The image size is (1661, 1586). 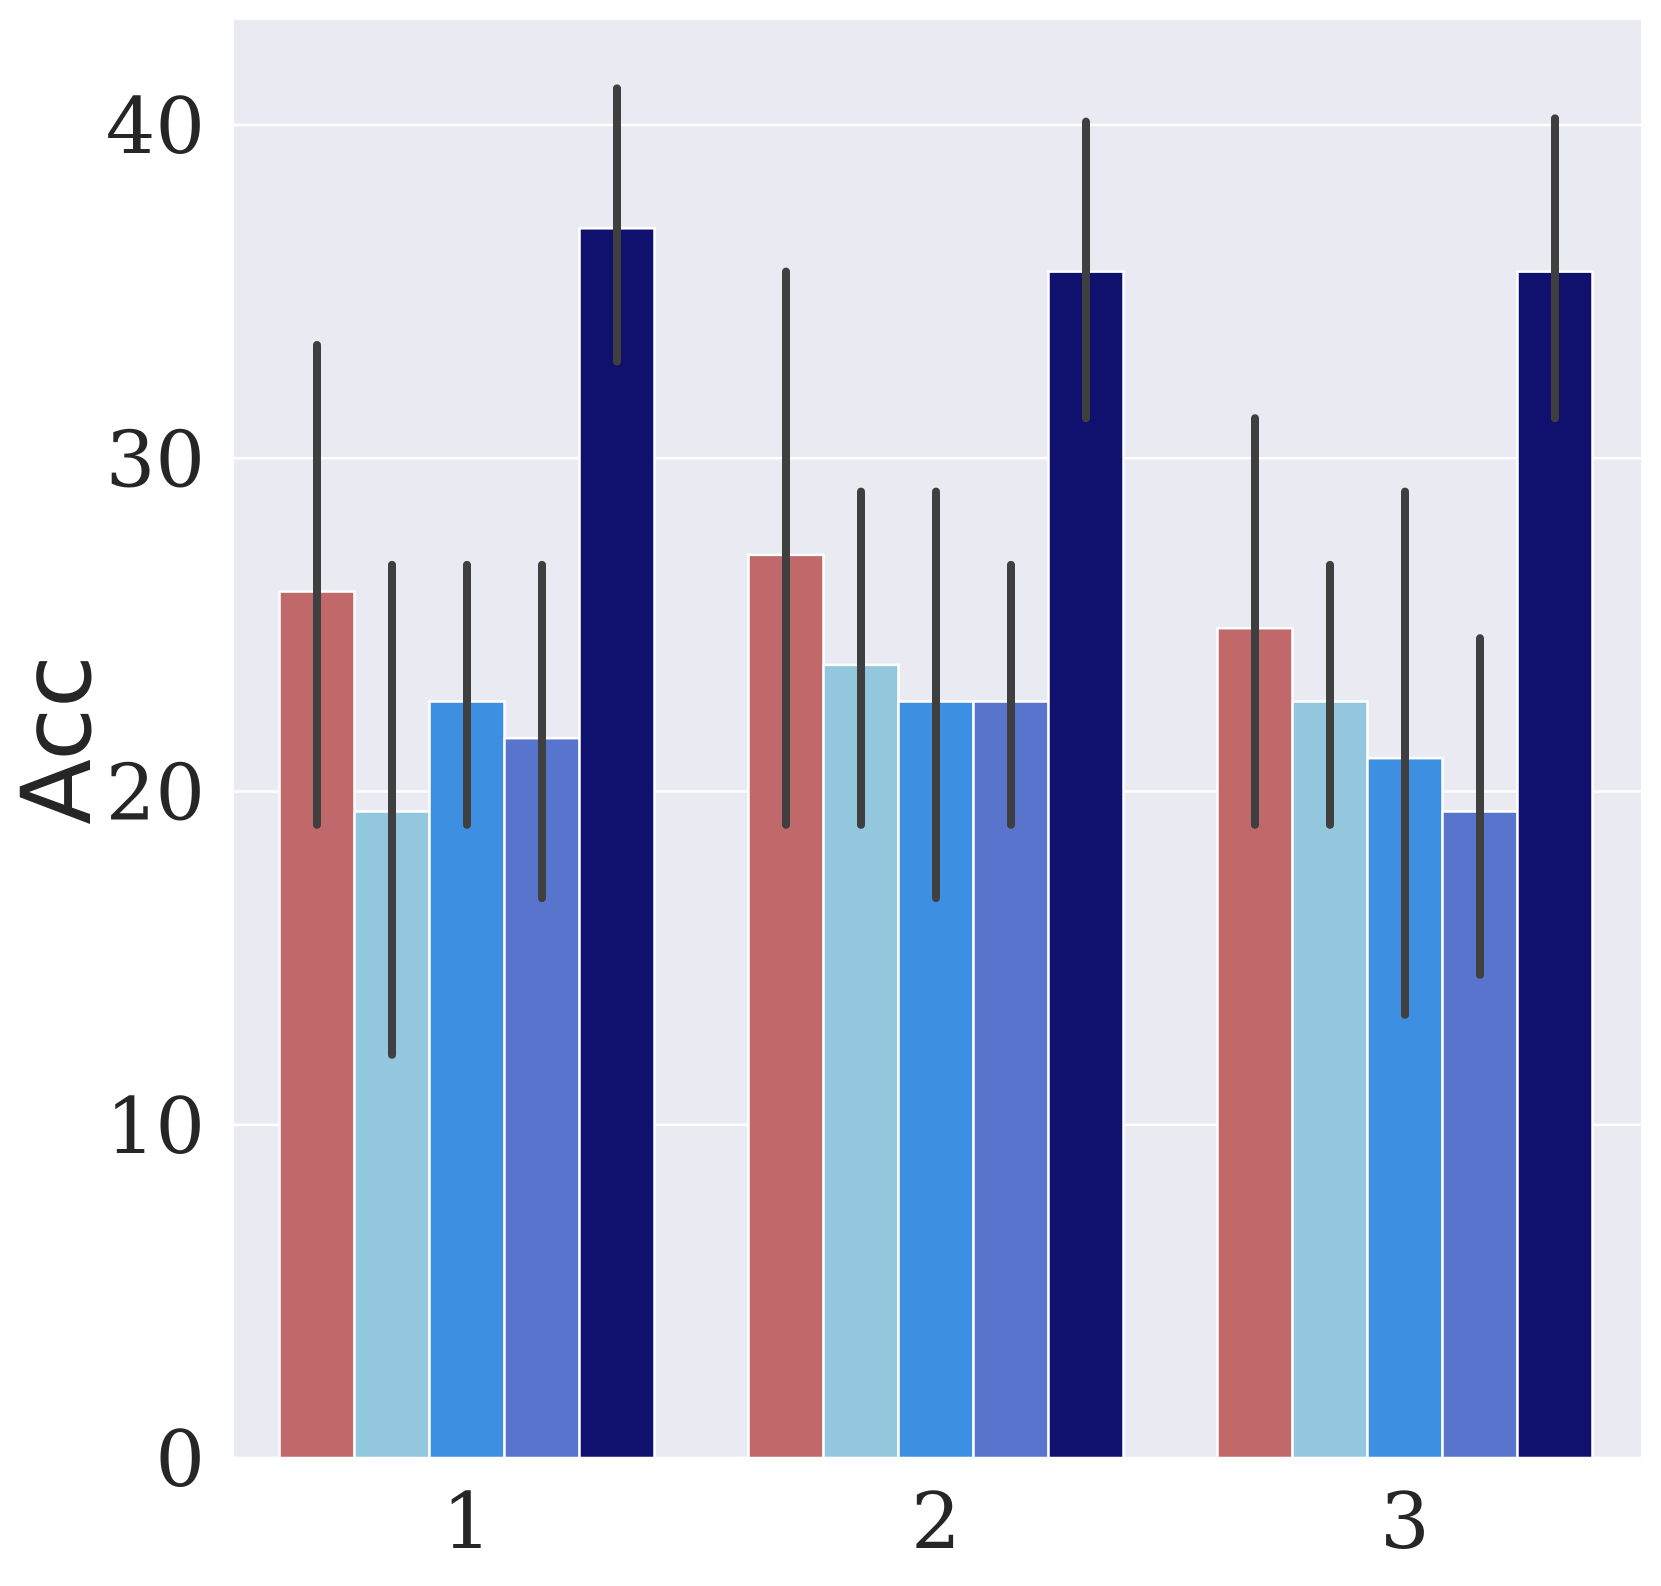 I want to click on x-tick-label: 2, so click(x=936, y=1522).